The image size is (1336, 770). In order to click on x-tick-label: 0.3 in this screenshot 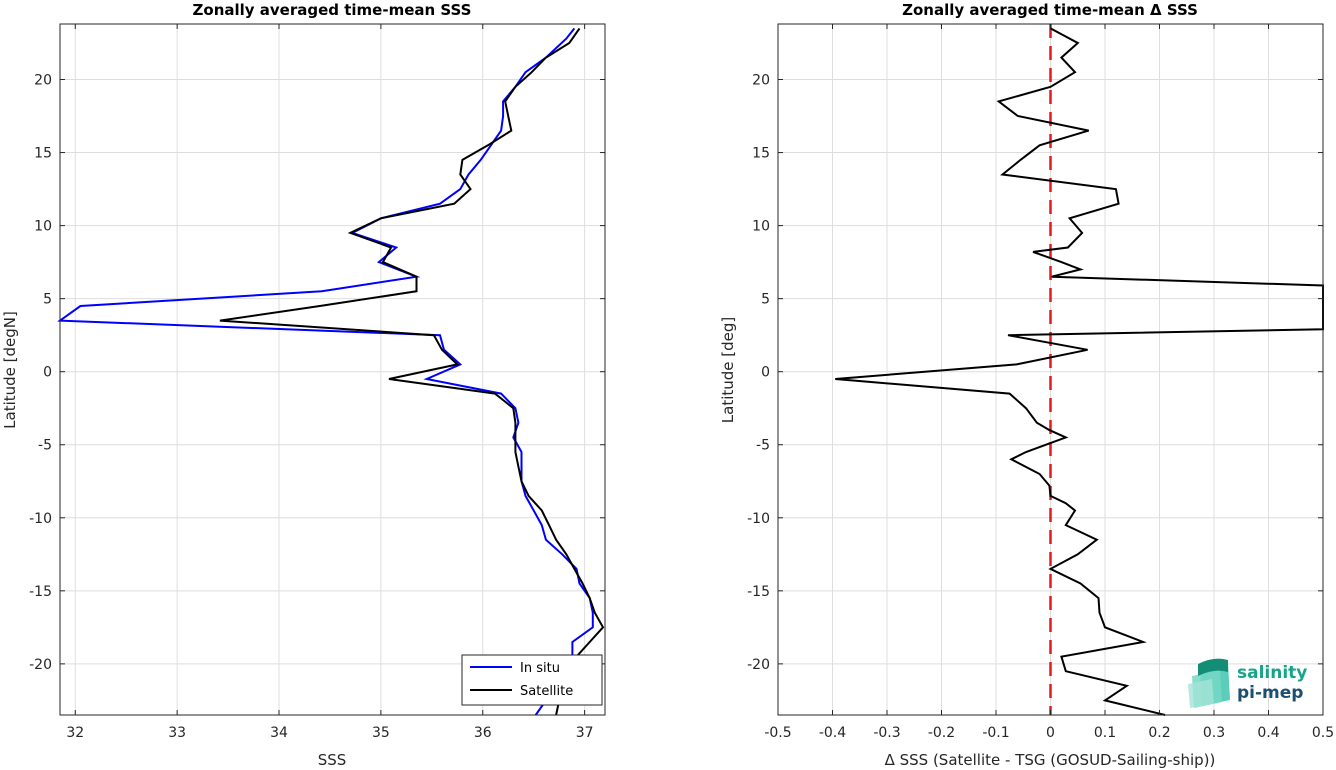, I will do `click(1214, 733)`.